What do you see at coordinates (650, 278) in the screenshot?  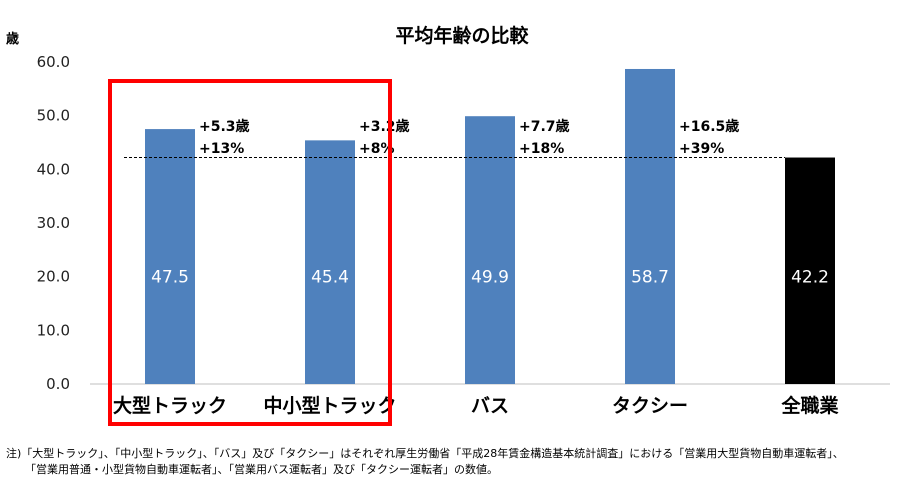 I see `bar-value-label: 58.7` at bounding box center [650, 278].